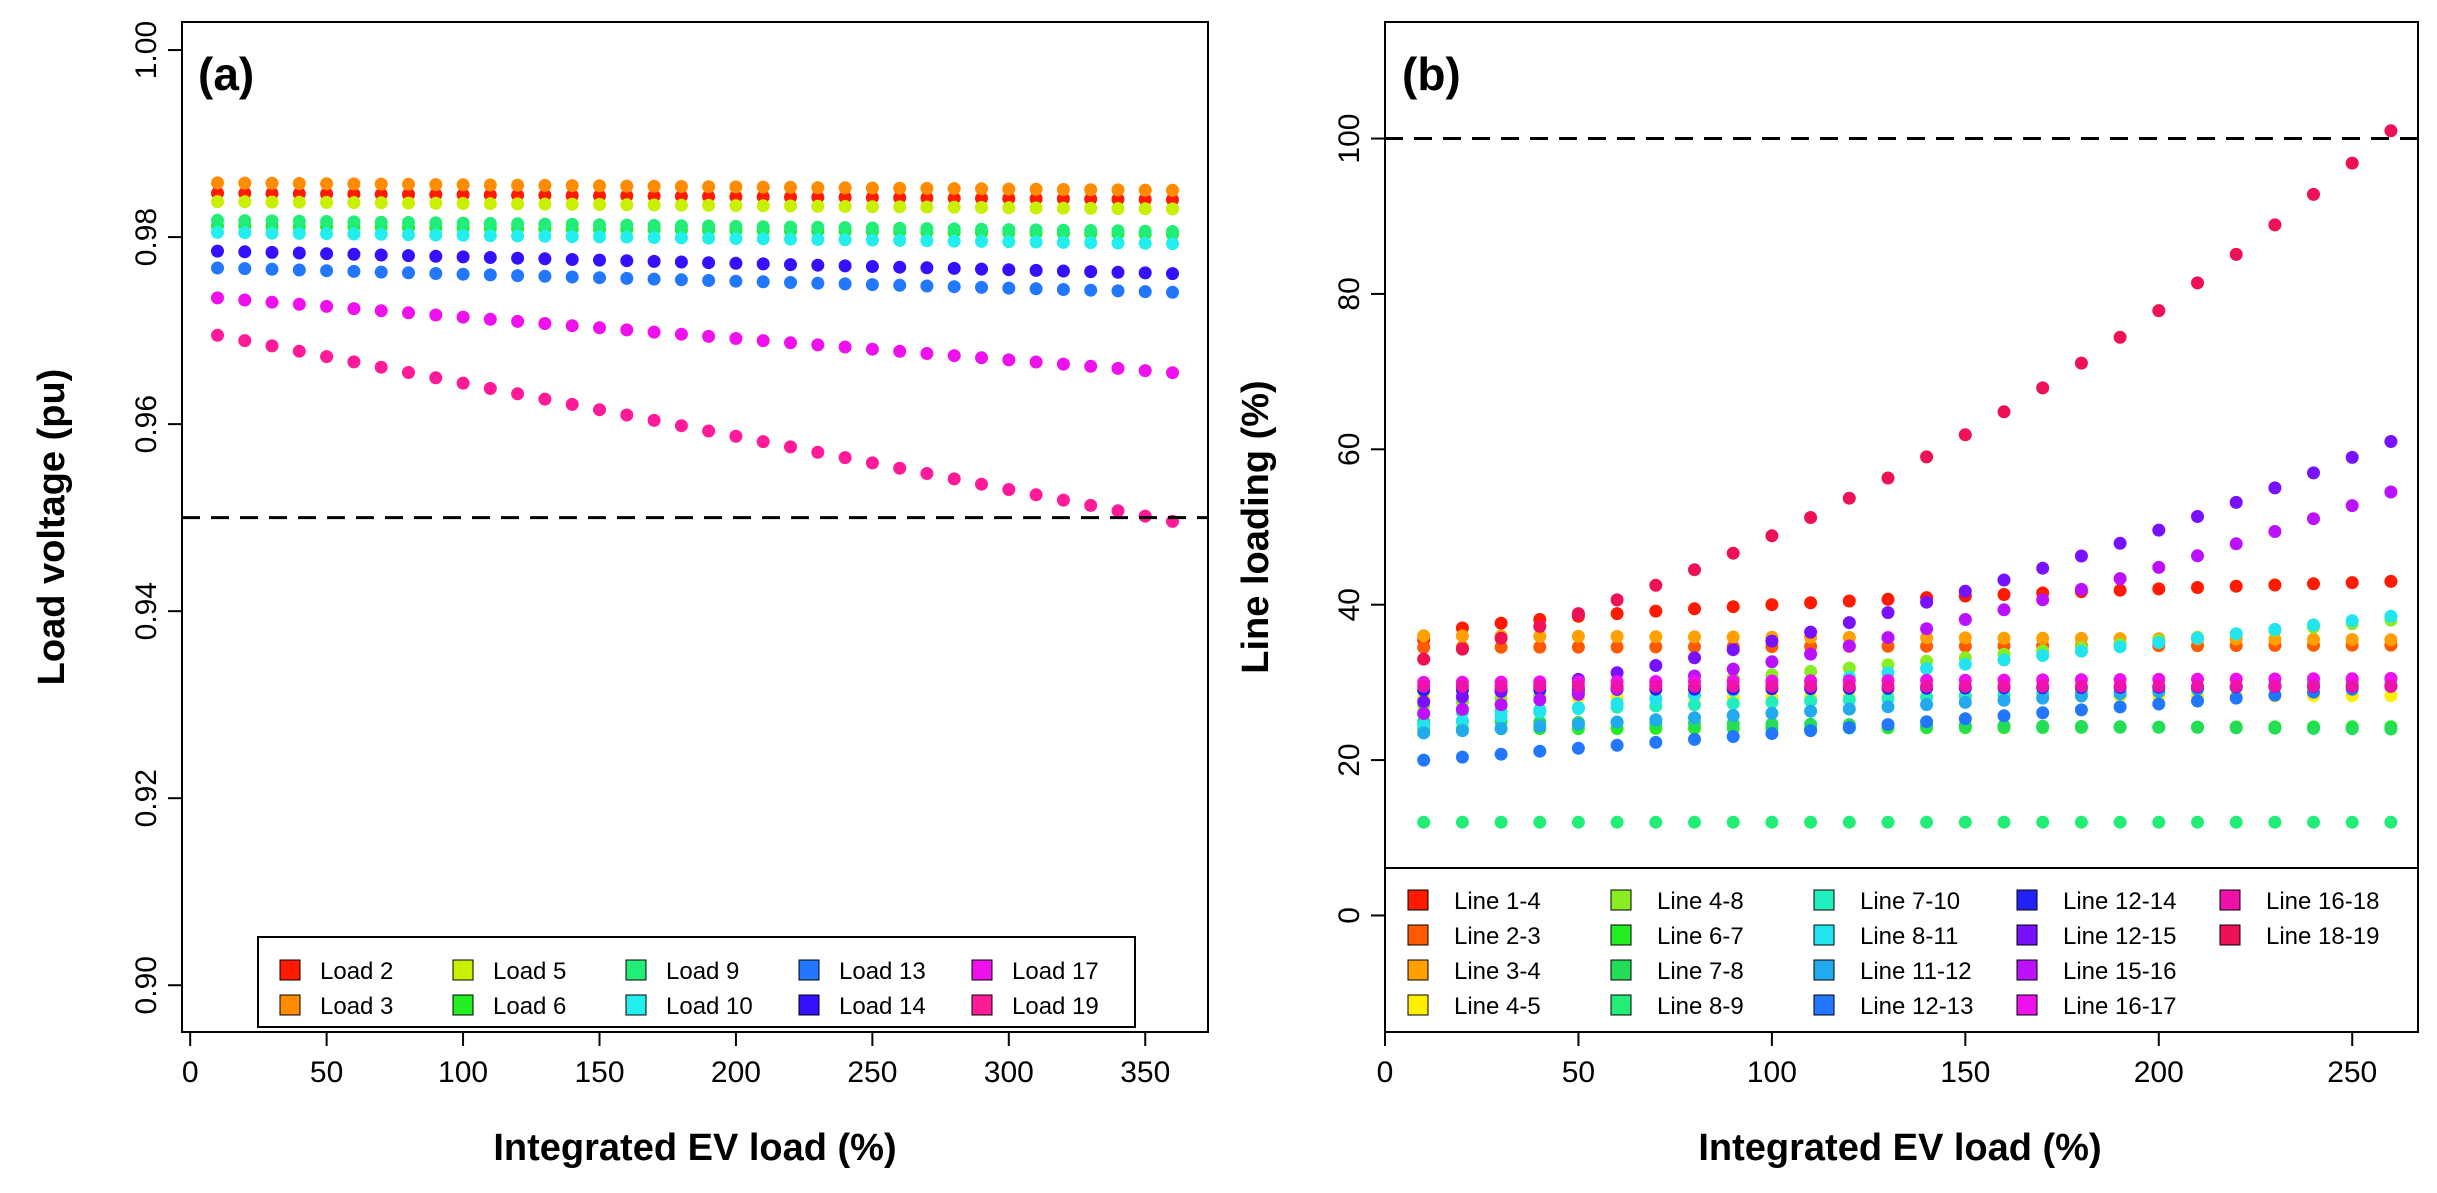 The width and height of the screenshot is (2437, 1193). I want to click on x-tick-label: 100, so click(463, 1072).